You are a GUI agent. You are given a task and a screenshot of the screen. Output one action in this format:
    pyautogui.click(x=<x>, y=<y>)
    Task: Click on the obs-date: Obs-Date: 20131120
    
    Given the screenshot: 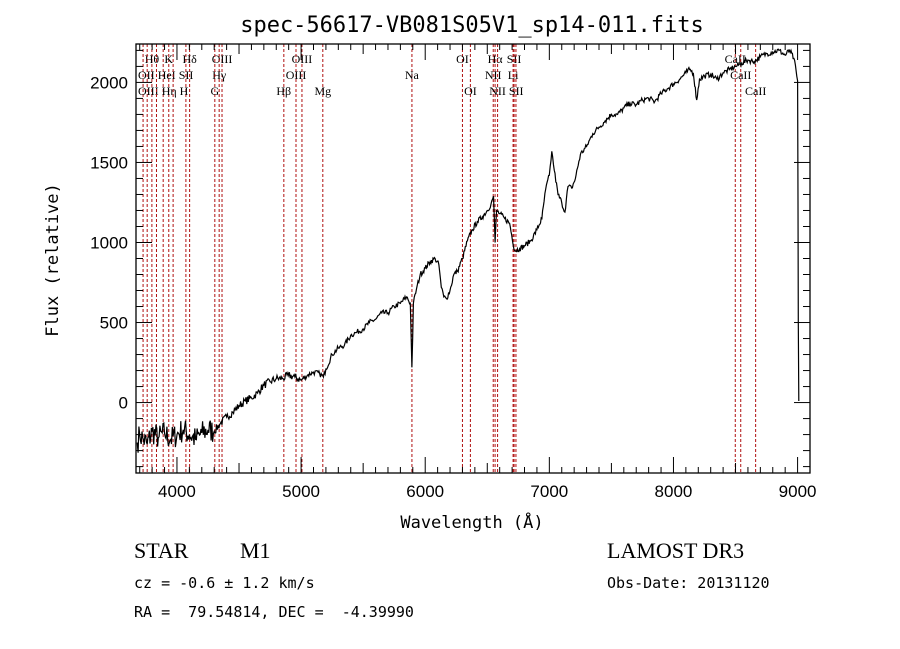 What is the action you would take?
    pyautogui.click(x=688, y=583)
    